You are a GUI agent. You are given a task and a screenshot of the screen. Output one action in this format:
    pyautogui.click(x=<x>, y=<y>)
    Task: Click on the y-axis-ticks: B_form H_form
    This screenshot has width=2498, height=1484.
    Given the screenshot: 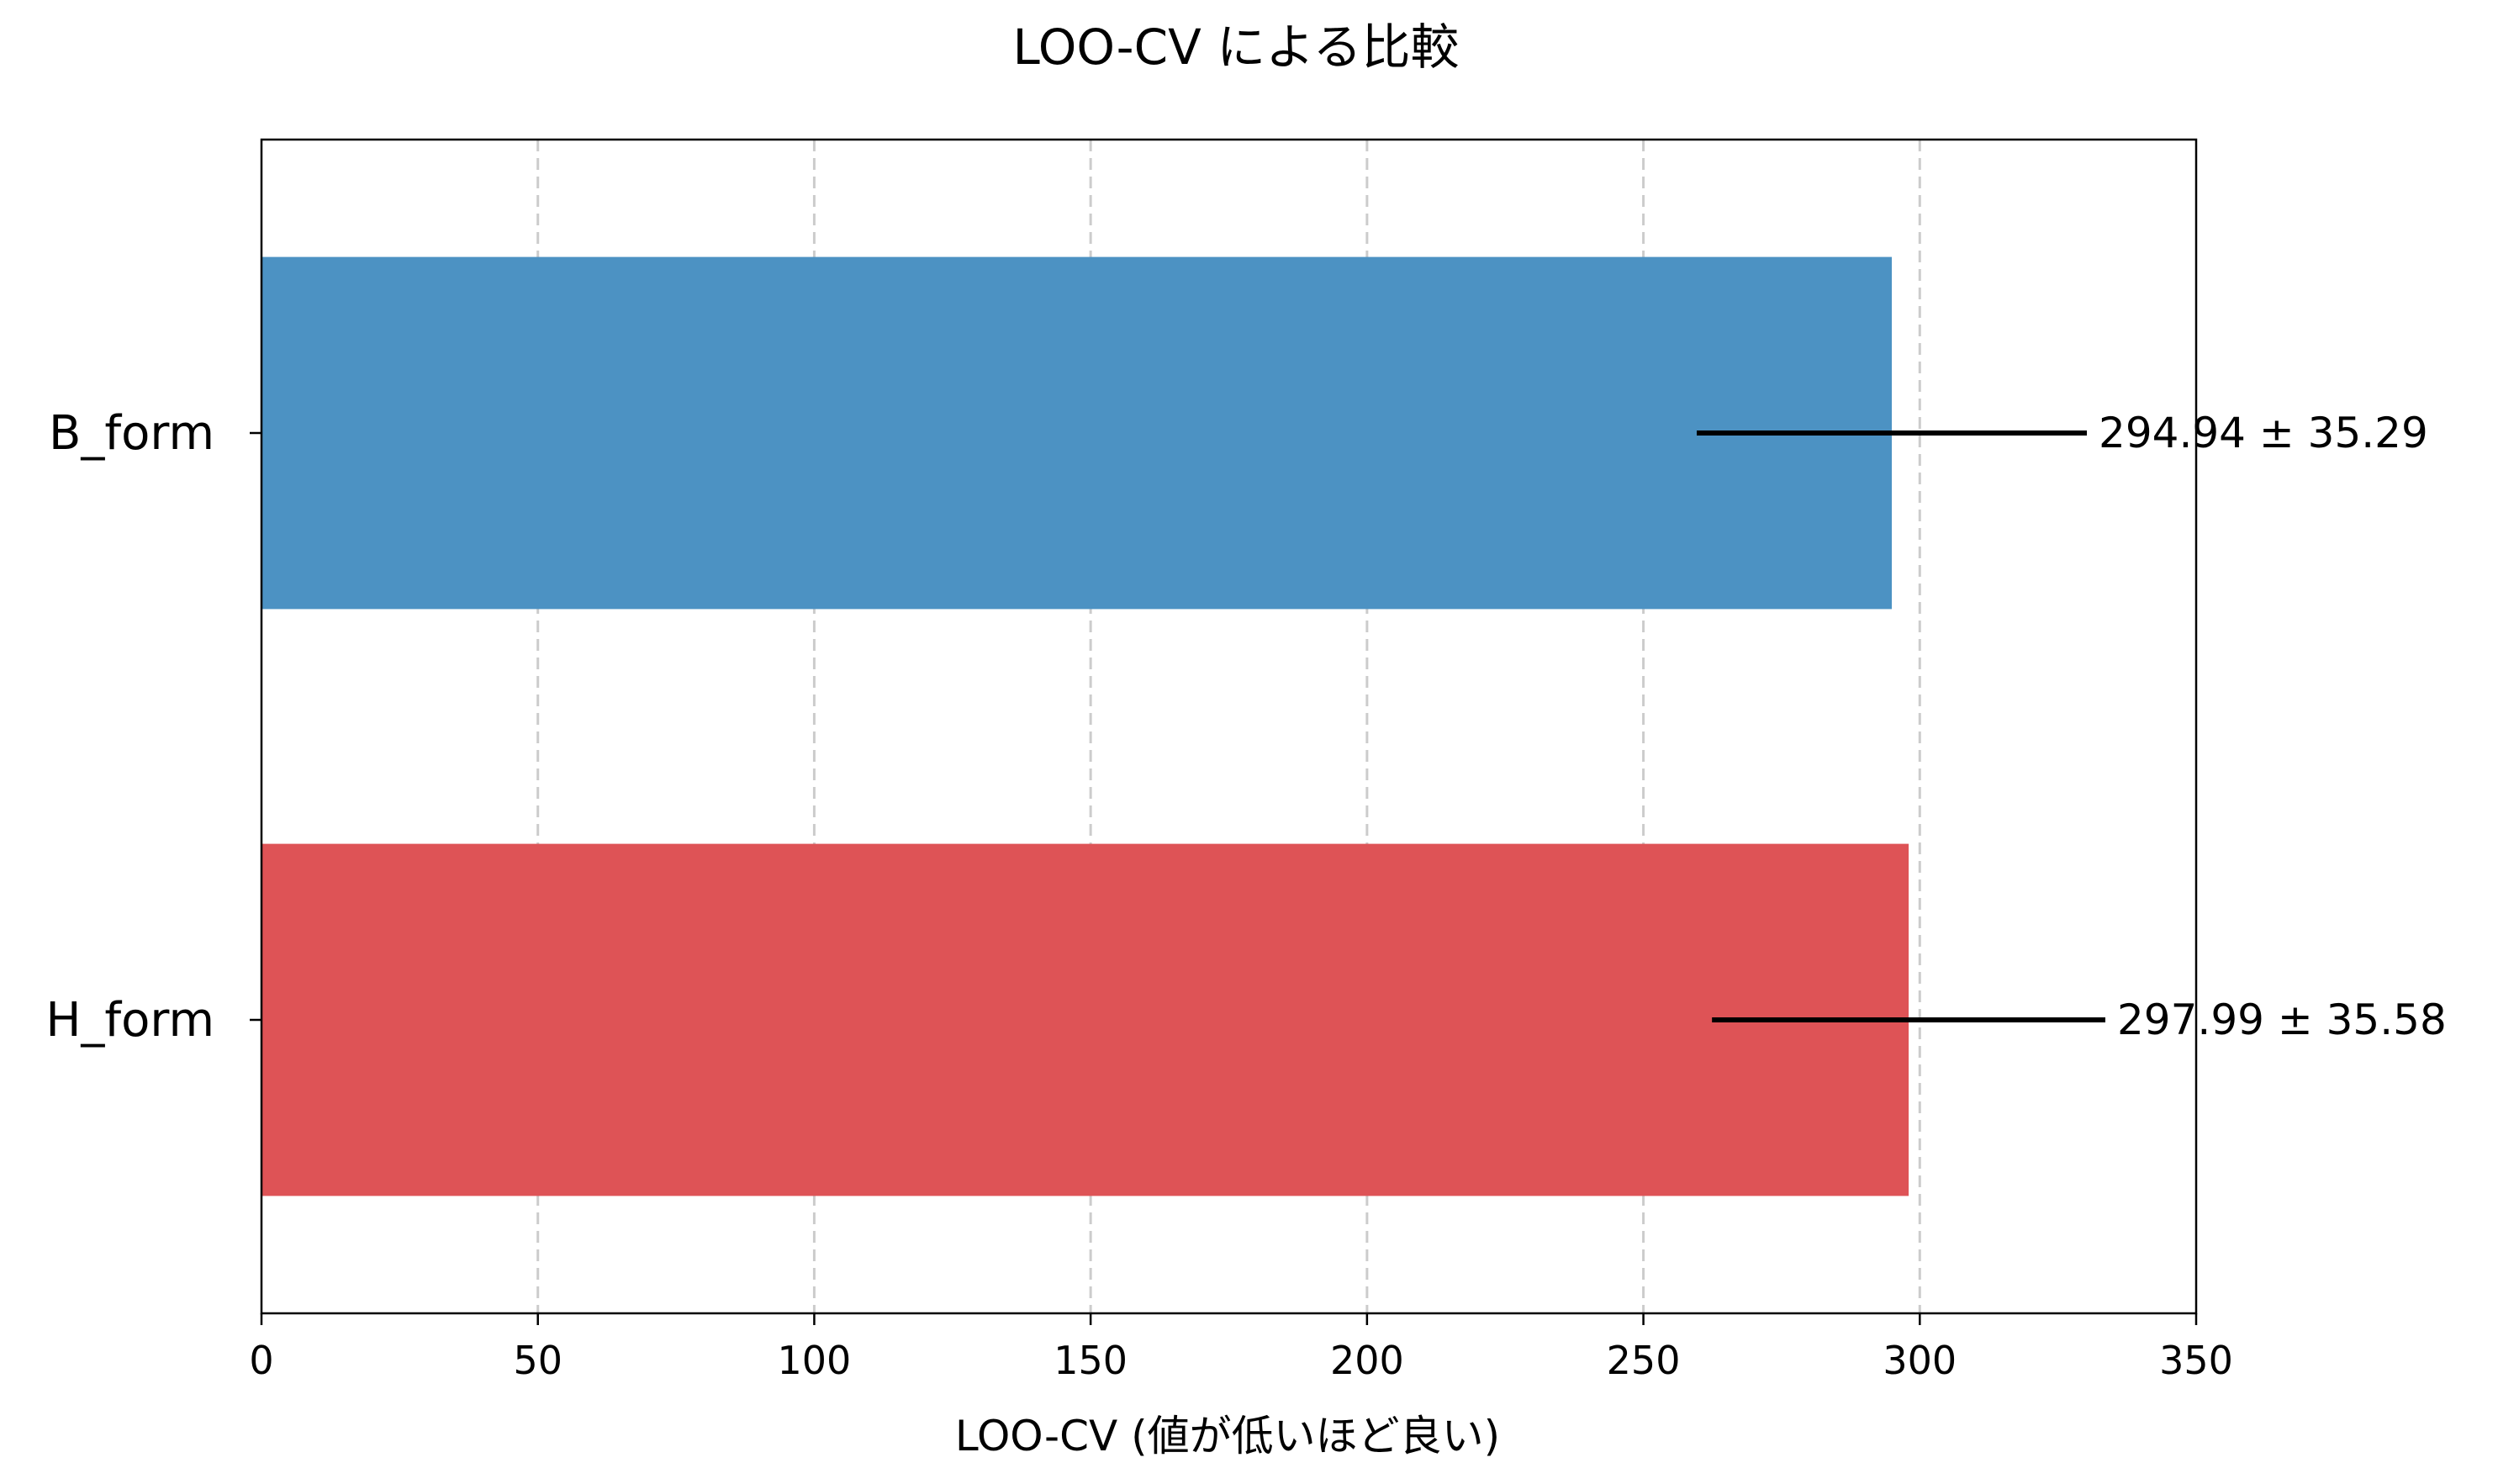 What is the action you would take?
    pyautogui.click(x=153, y=727)
    